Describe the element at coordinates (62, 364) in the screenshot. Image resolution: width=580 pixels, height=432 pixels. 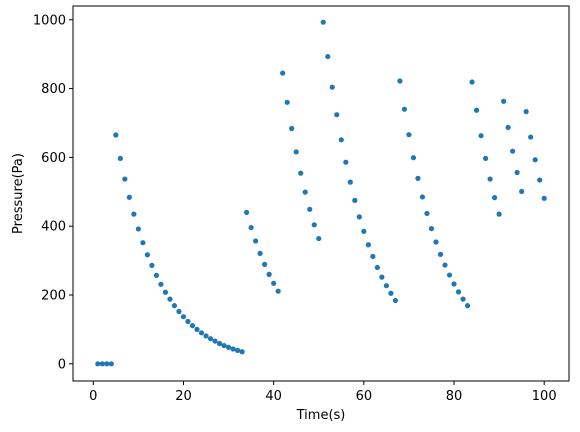
I see `y-tick-label: 0` at that location.